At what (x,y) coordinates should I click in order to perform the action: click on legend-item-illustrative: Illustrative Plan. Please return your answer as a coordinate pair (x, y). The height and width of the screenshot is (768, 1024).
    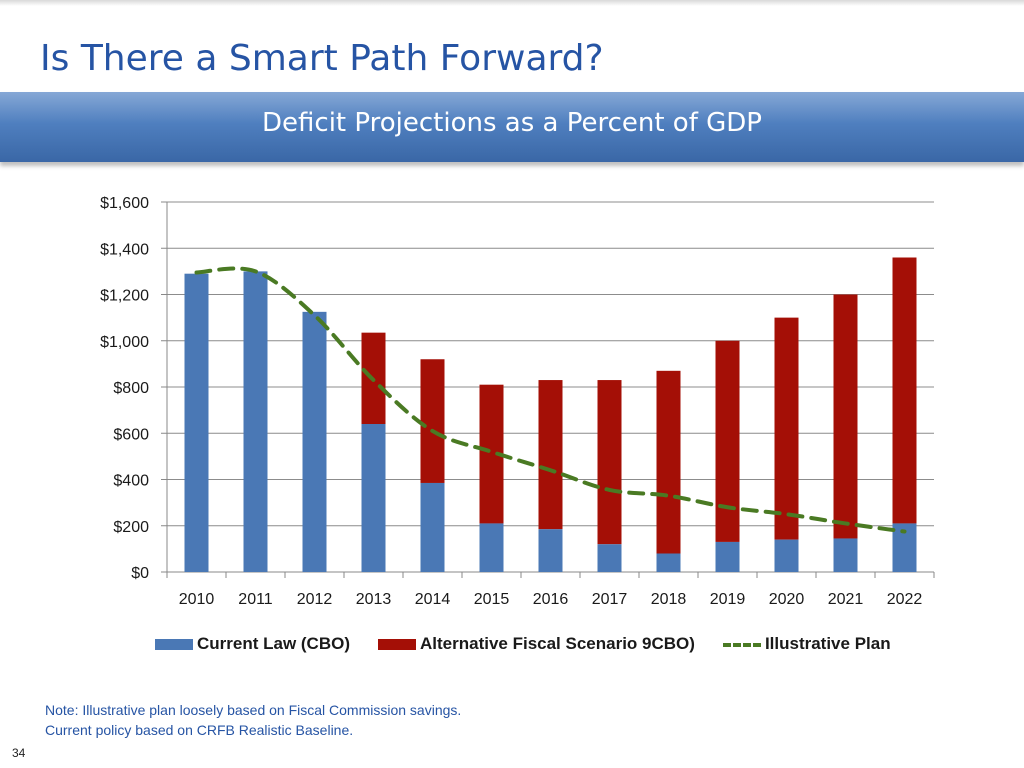
    Looking at the image, I should click on (806, 644).